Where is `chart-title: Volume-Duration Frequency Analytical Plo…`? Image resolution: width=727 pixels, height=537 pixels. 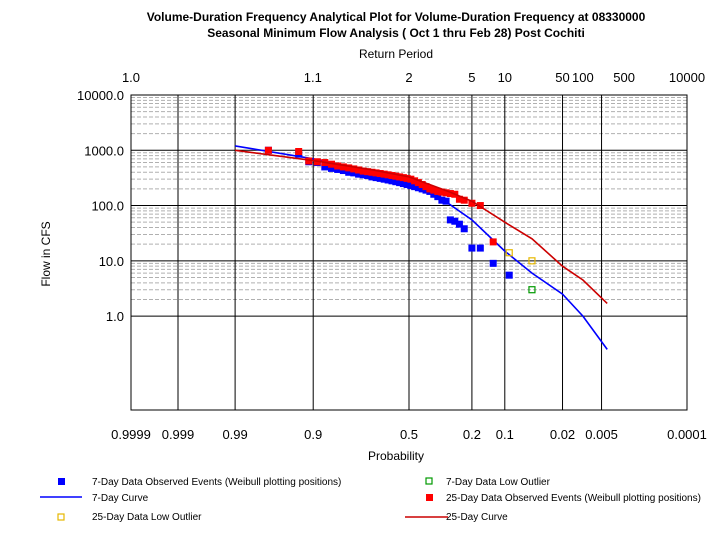
chart-title: Volume-Duration Frequency Analytical Plo… is located at coordinates (396, 17).